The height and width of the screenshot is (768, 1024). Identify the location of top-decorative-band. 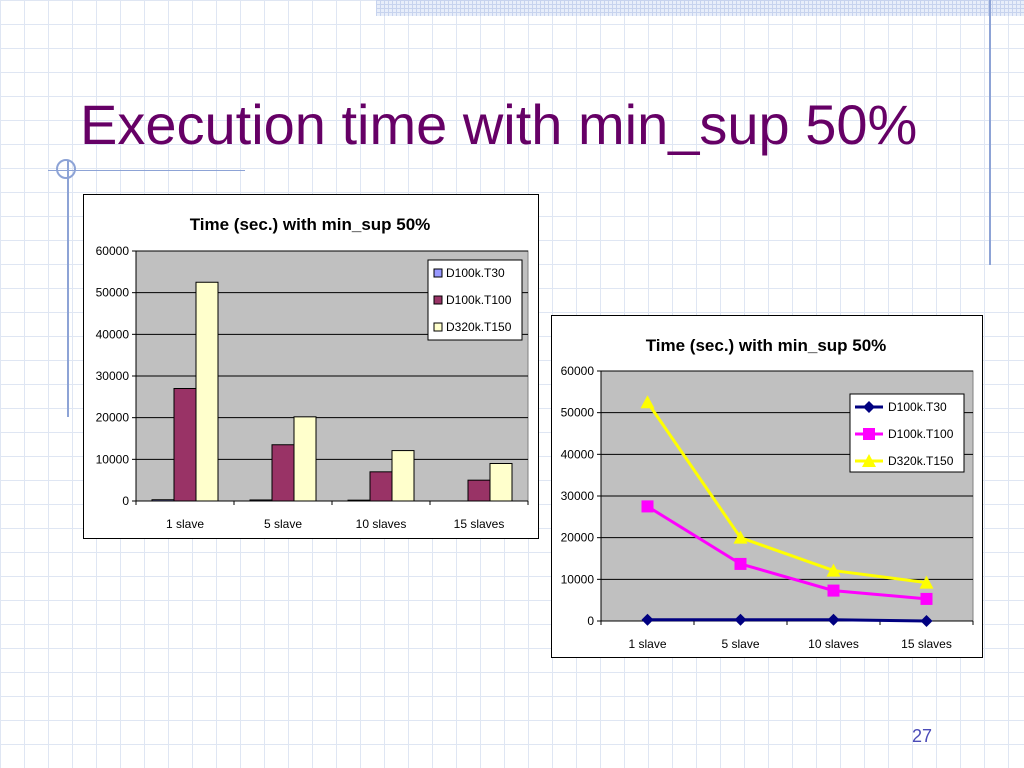
(700, 8).